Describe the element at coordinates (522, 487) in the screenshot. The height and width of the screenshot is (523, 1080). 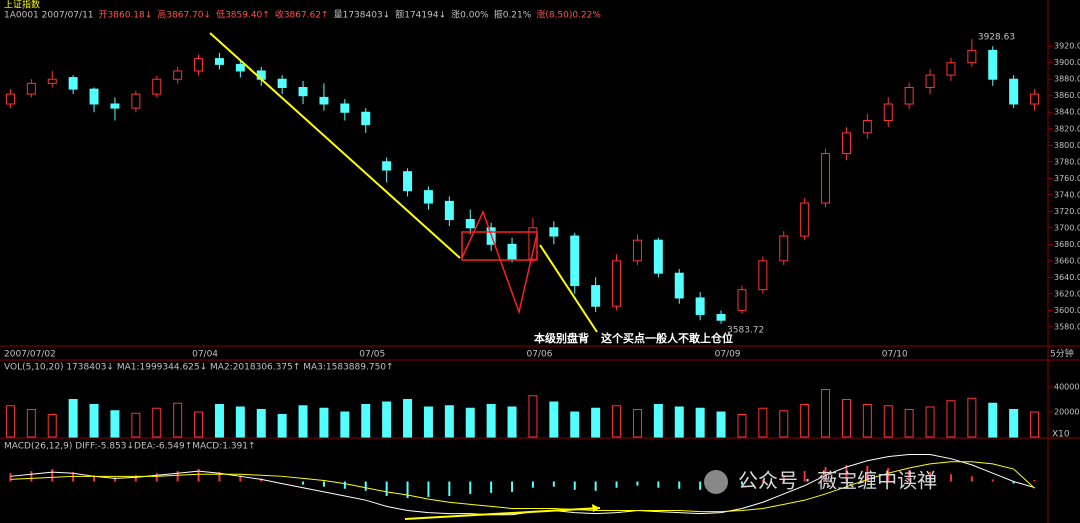
I see `macd-line` at that location.